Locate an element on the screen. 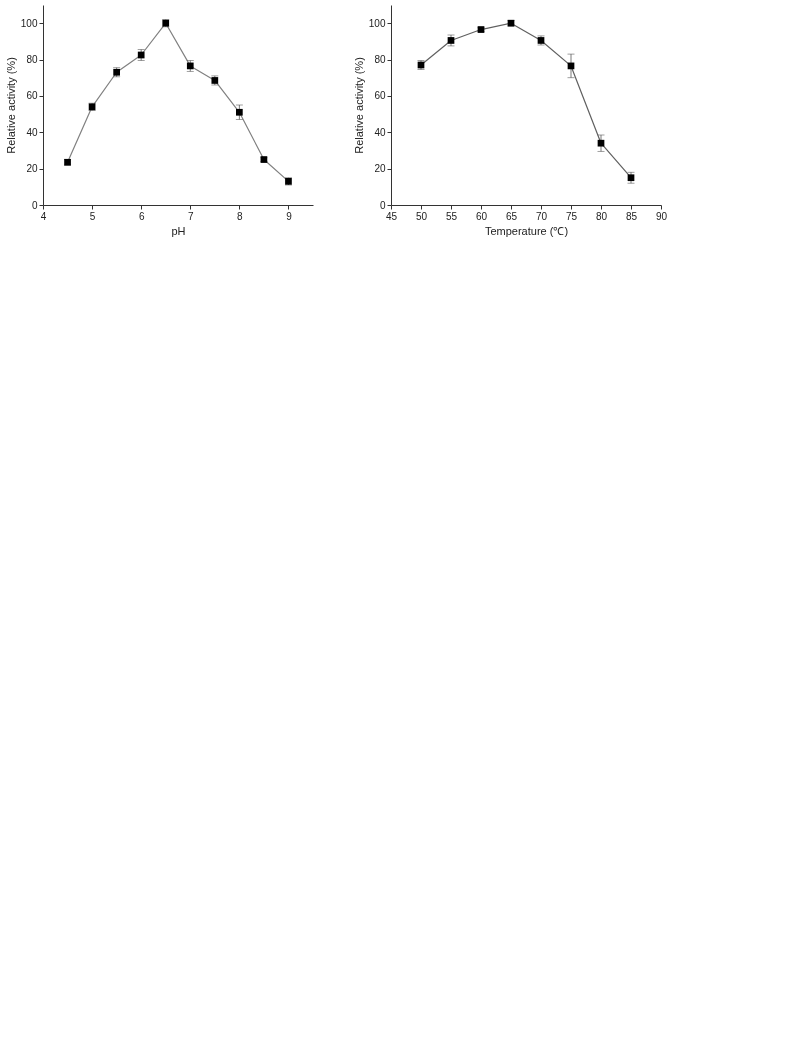 This screenshot has width=793, height=1057. x-axis-title: Temperature (℃) is located at coordinates (526, 230).